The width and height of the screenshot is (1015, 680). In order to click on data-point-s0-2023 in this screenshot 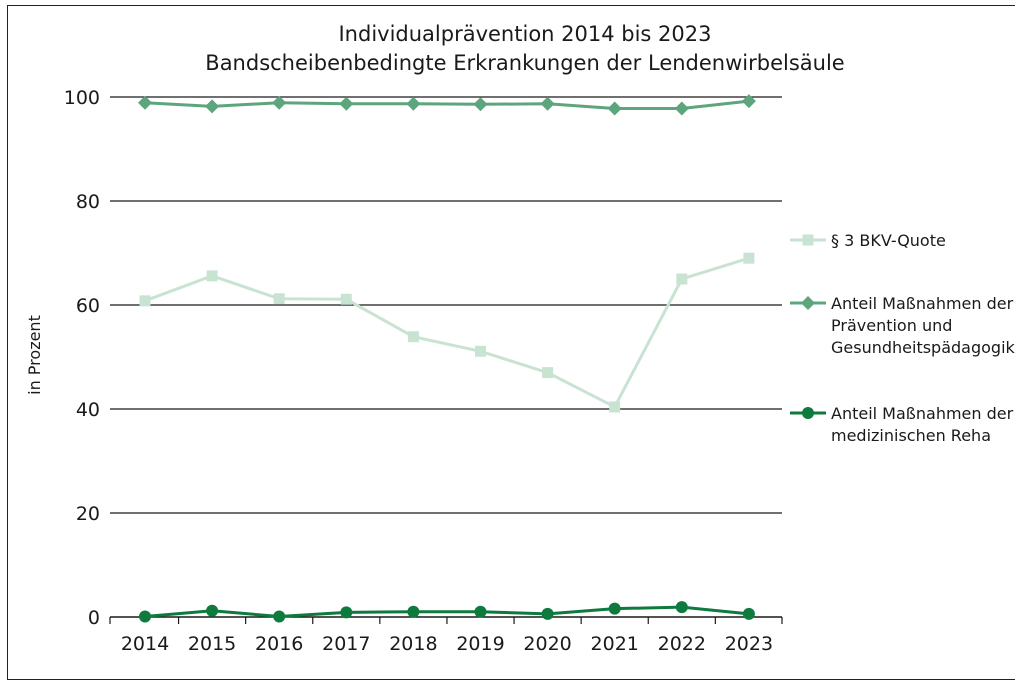, I will do `click(749, 258)`.